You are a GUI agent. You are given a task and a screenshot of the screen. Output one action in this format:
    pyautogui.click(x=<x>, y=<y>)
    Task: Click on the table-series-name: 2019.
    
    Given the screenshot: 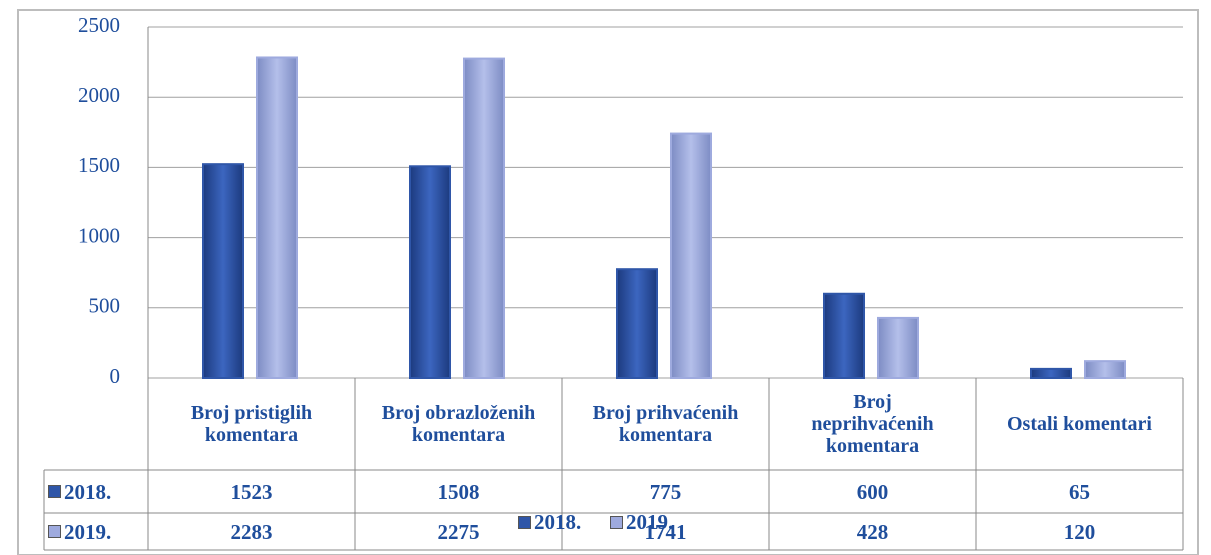 What is the action you would take?
    pyautogui.click(x=96, y=531)
    